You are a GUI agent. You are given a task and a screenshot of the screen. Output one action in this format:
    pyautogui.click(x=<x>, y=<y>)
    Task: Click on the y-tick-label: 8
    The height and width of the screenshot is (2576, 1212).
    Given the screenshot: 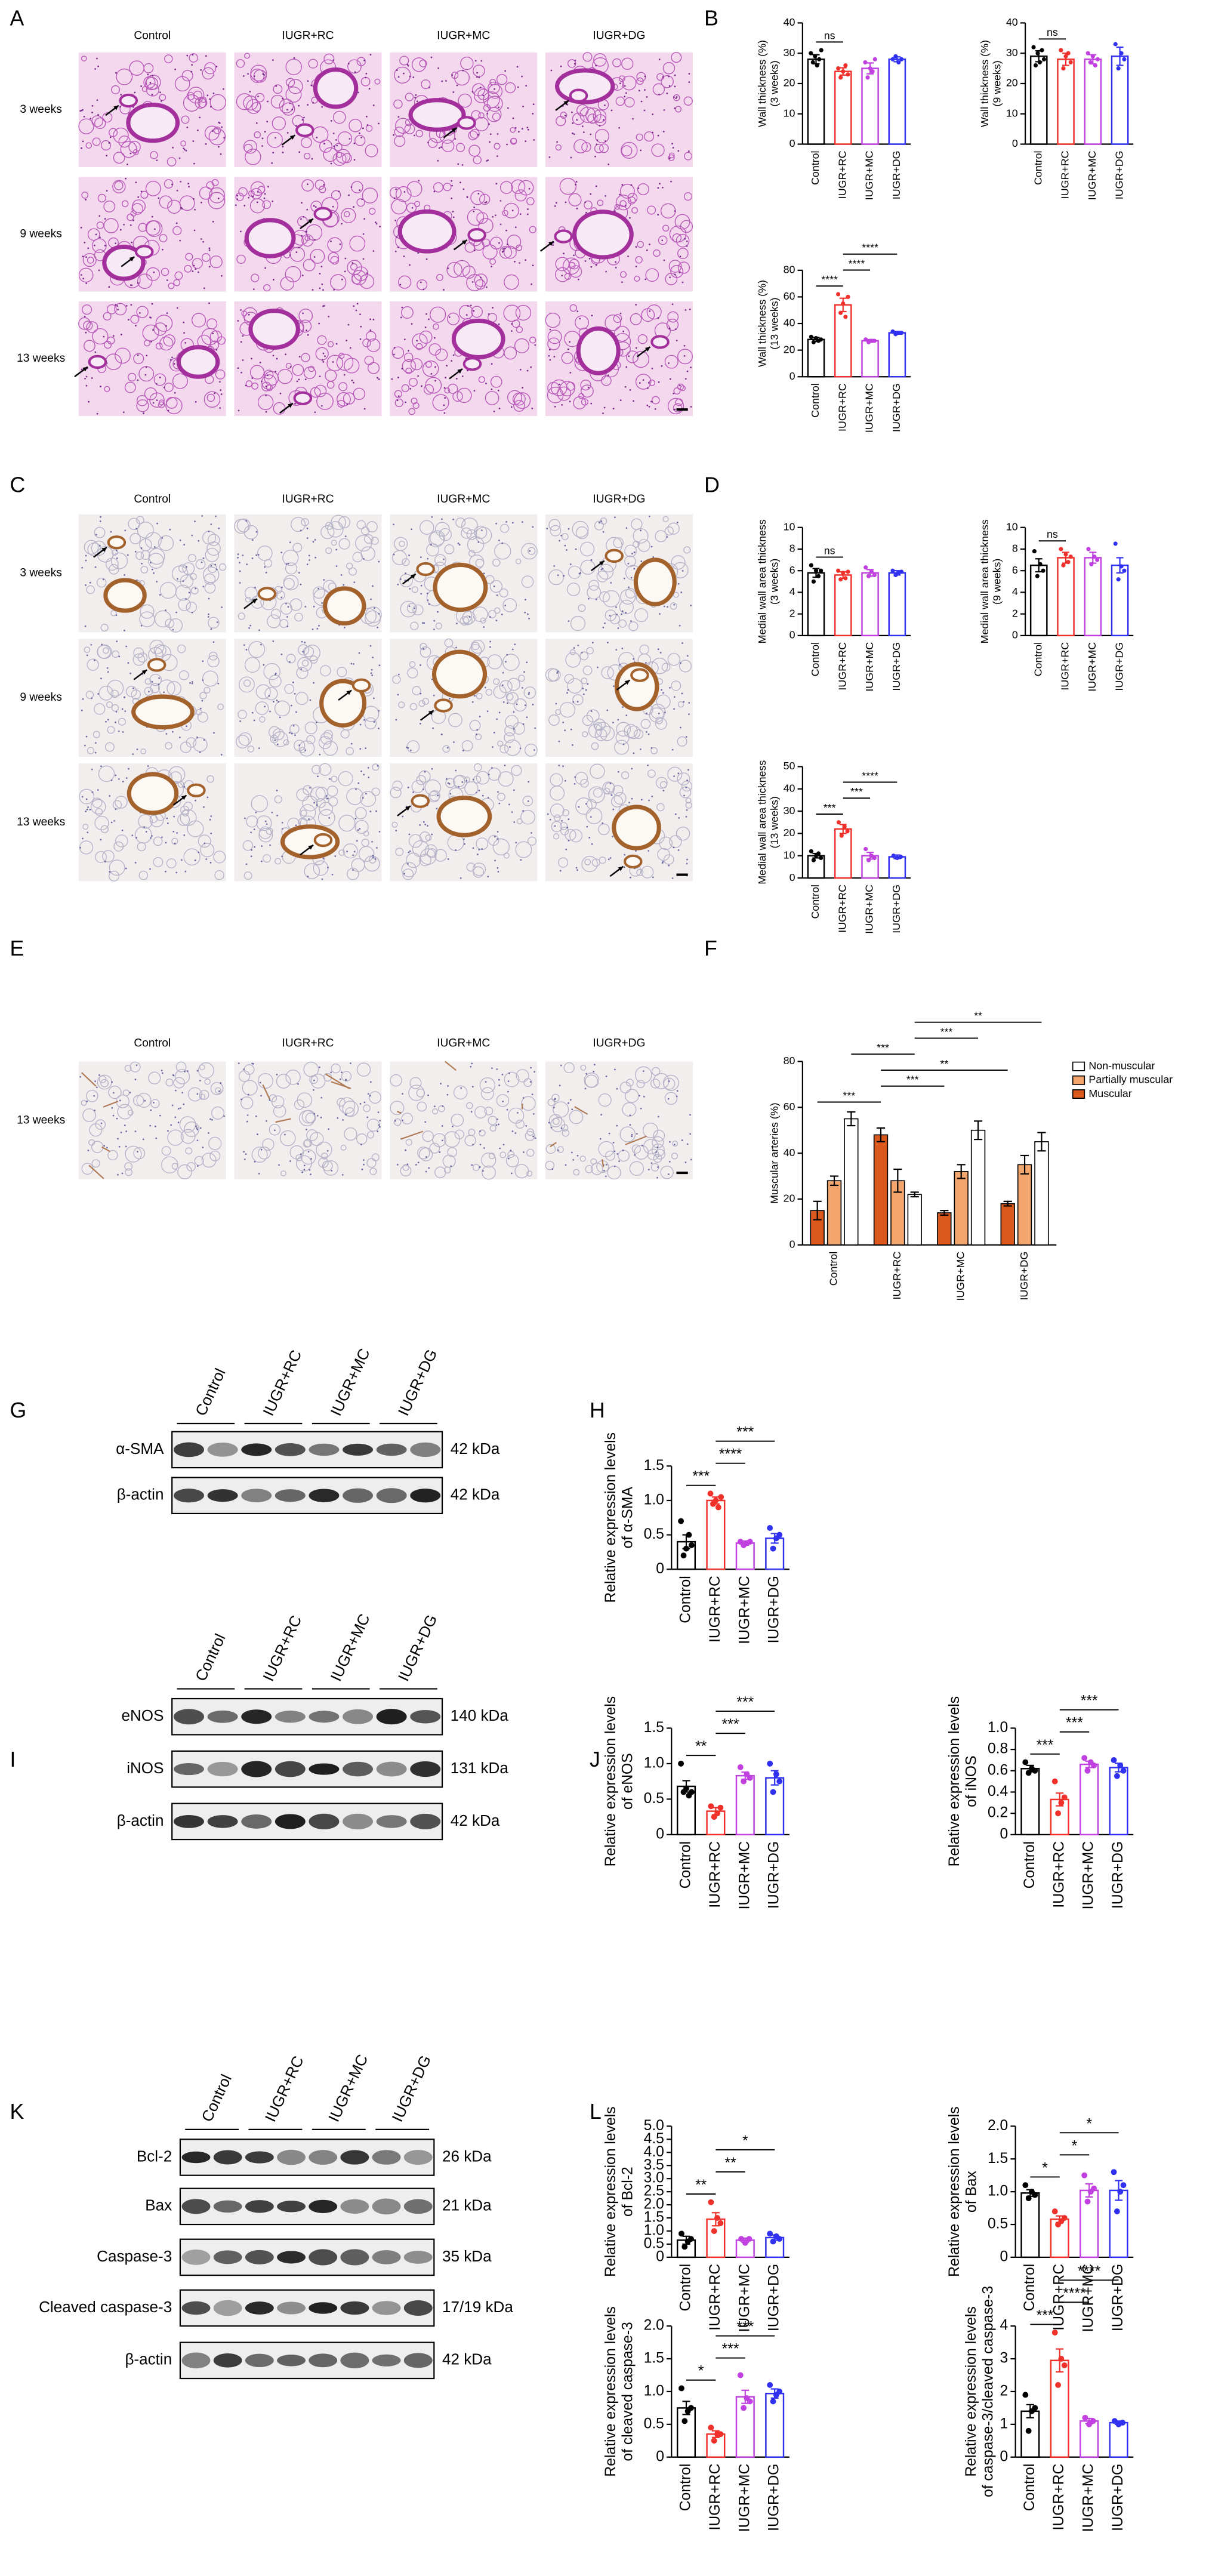 What is the action you would take?
    pyautogui.click(x=1015, y=548)
    